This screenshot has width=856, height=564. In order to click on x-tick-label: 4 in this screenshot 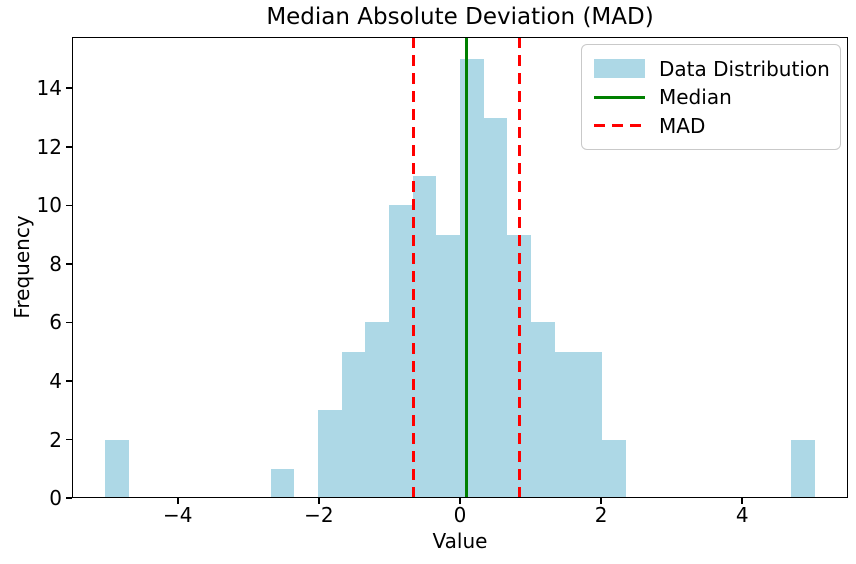, I will do `click(742, 515)`.